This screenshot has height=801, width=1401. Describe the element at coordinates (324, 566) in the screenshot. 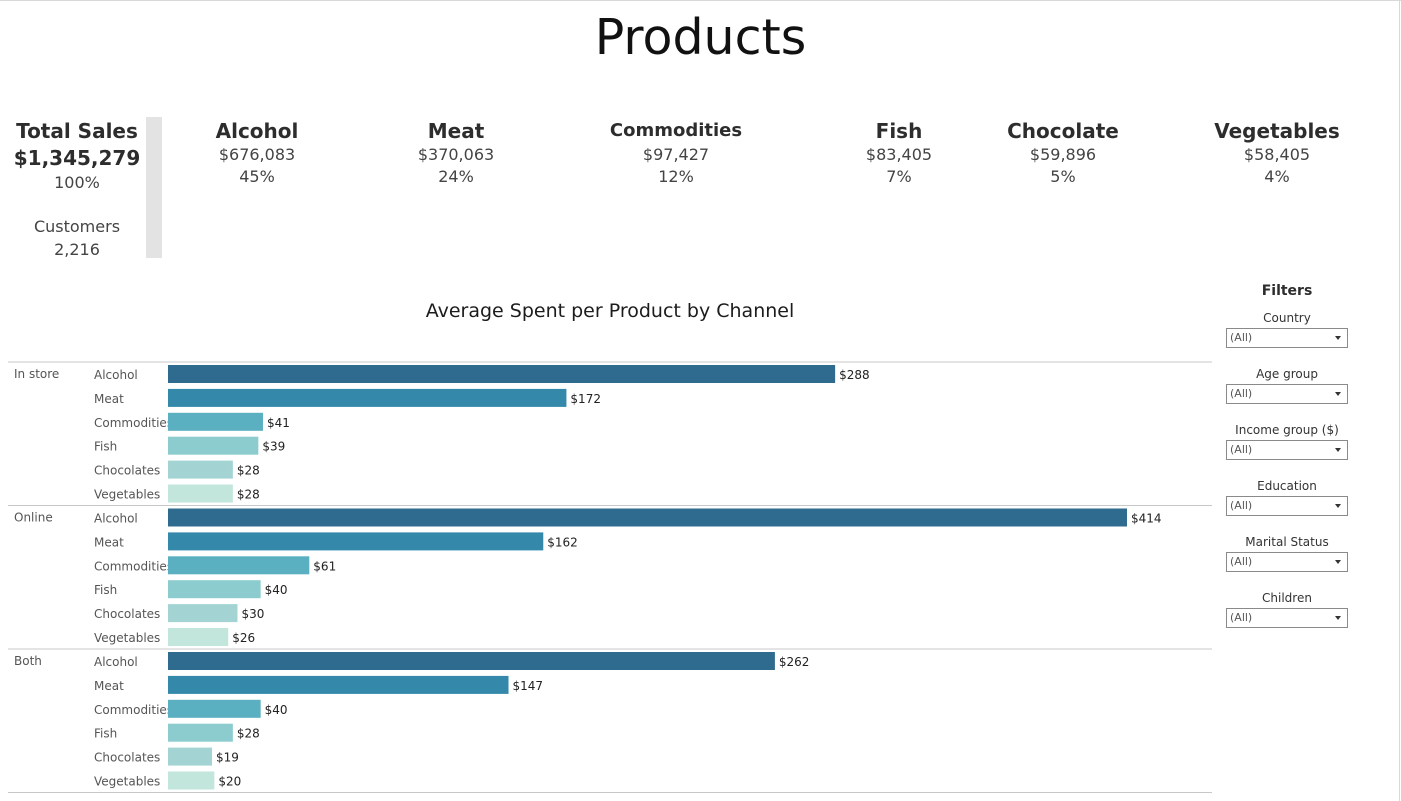

I see `data-label-online-commodities: $61` at that location.